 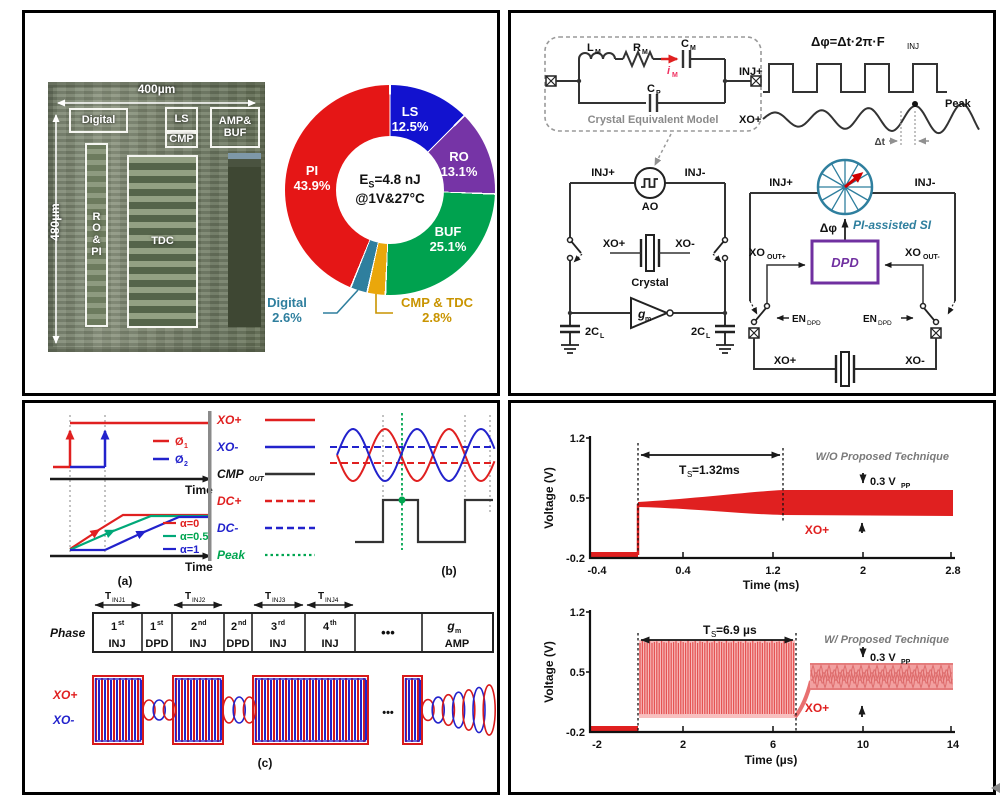 What do you see at coordinates (870, 319) in the screenshot?
I see `en-dpd-right-label: EN` at bounding box center [870, 319].